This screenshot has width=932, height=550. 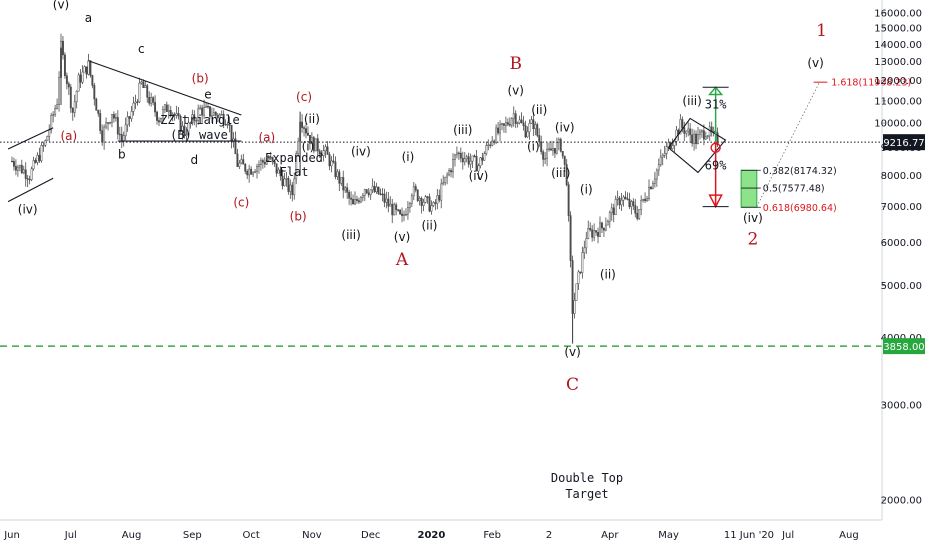 What do you see at coordinates (697, 145) in the screenshot?
I see `diamond-pattern` at bounding box center [697, 145].